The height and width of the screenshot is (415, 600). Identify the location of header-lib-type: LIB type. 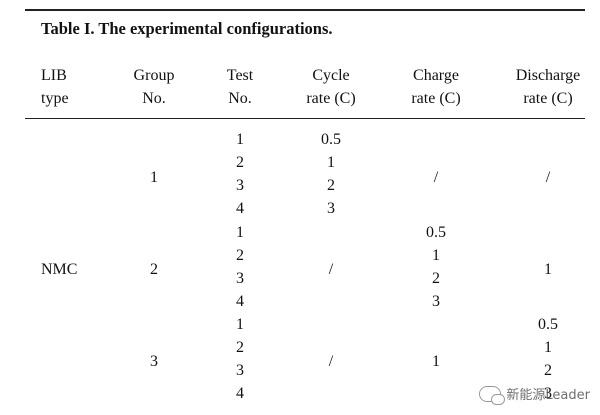
(55, 87).